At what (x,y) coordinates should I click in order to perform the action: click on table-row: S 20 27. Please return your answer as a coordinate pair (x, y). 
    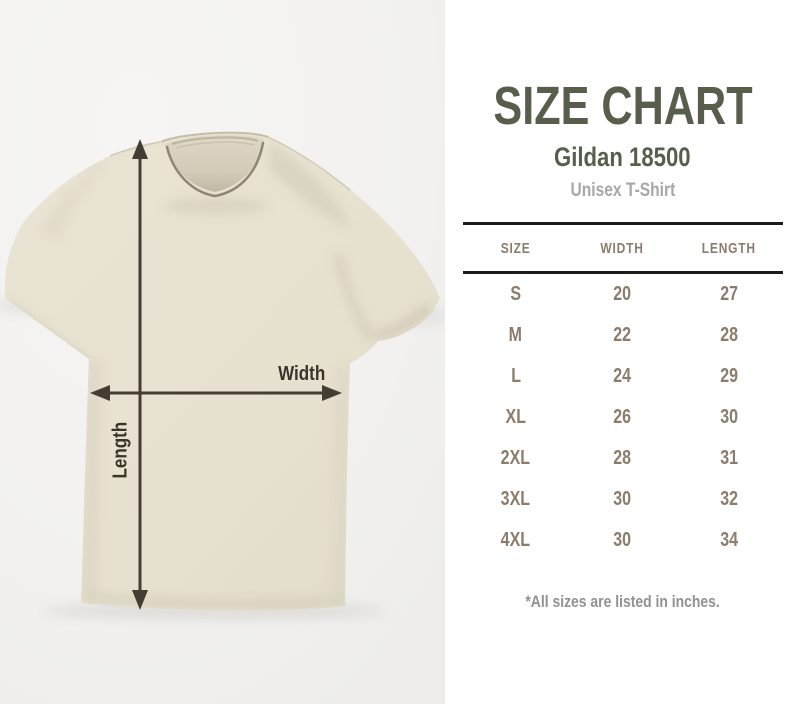
    Looking at the image, I should click on (623, 294).